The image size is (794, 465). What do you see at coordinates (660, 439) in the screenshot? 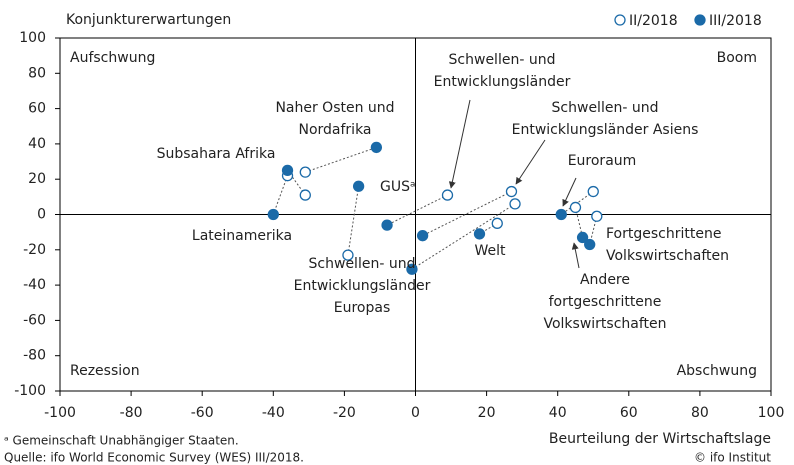
I see `x-axis-label: Beurteilung der Wirtschaftslage` at bounding box center [660, 439].